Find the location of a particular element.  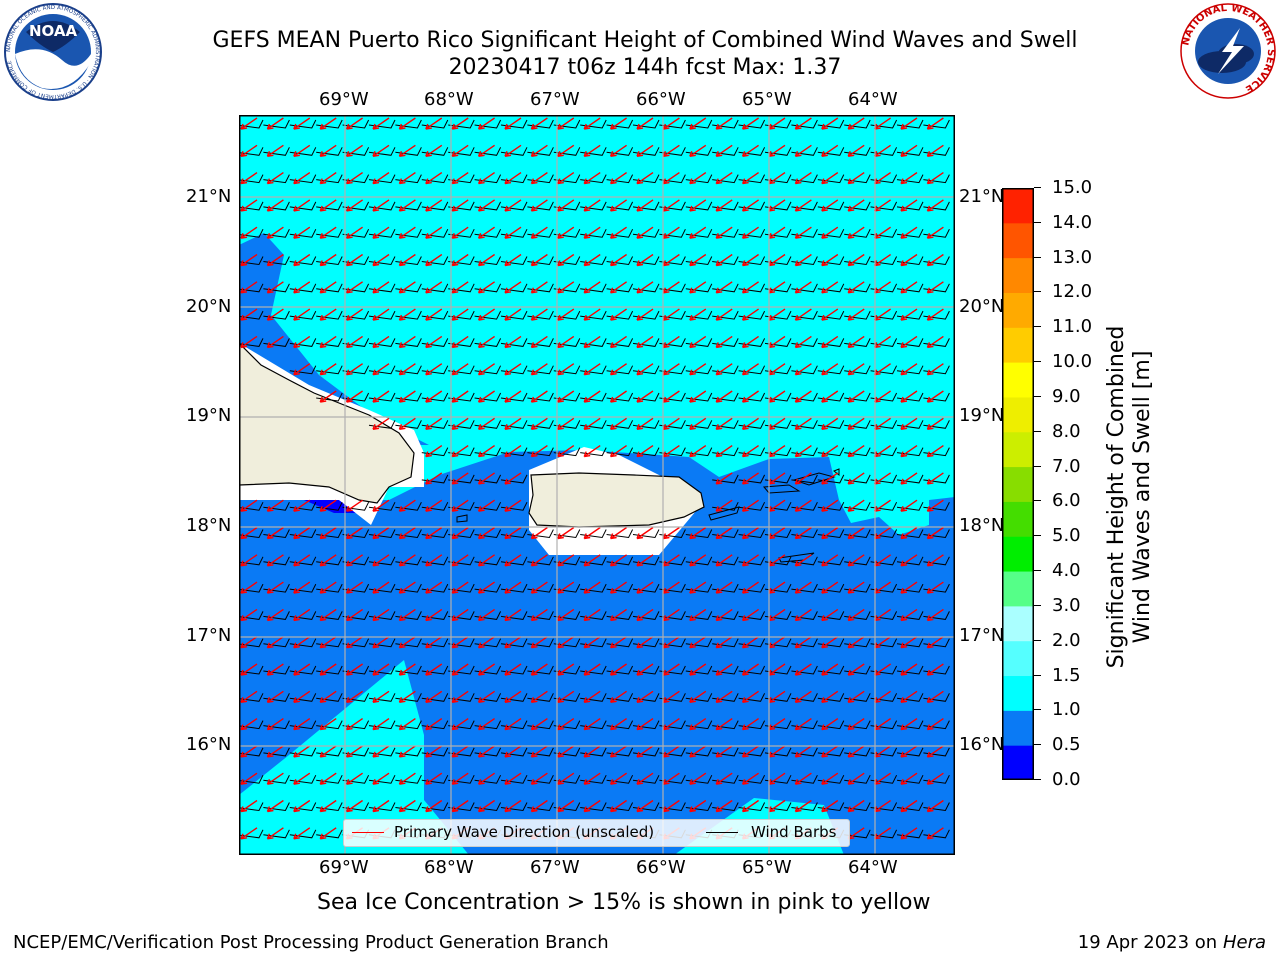

colorbar-tick-label: 3.0 is located at coordinates (1066, 605).